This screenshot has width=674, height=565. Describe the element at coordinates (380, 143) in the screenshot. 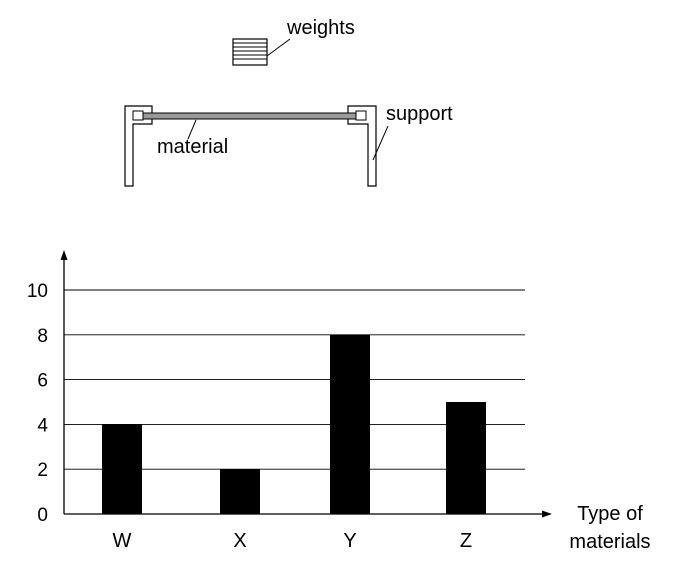

I see `support-leader-line` at that location.